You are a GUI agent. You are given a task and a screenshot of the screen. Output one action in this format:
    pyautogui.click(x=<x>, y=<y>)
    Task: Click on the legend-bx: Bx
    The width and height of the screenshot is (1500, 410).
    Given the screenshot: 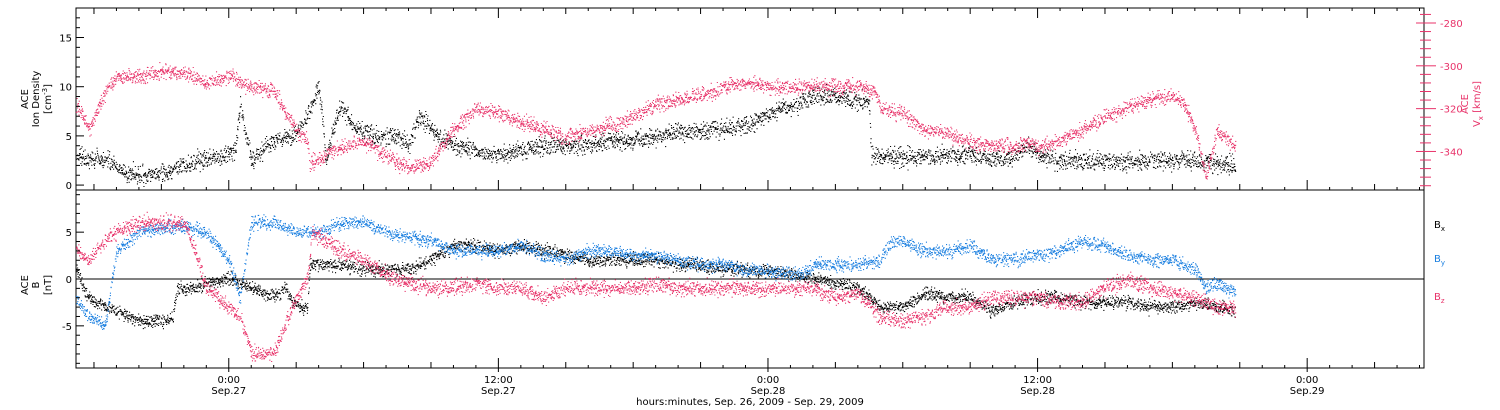 What is the action you would take?
    pyautogui.click(x=1439, y=226)
    